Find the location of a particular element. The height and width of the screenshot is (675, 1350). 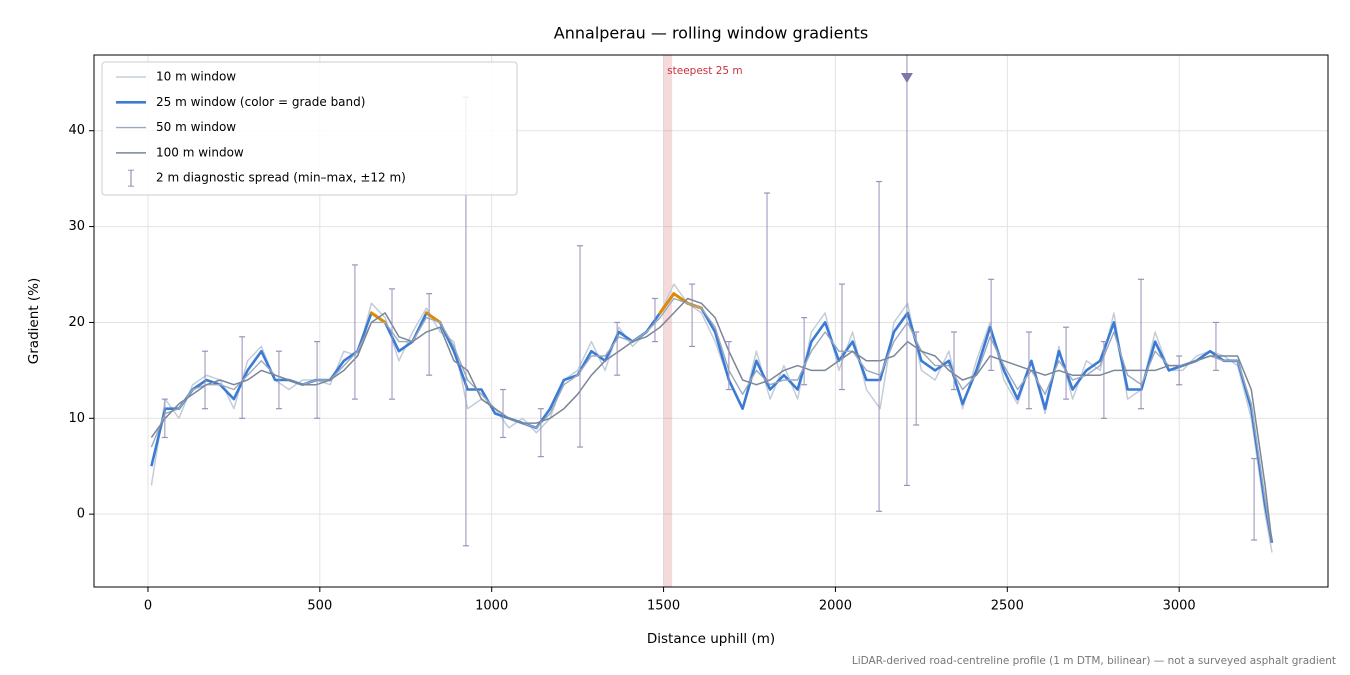

overflow-marker is located at coordinates (906, 78).